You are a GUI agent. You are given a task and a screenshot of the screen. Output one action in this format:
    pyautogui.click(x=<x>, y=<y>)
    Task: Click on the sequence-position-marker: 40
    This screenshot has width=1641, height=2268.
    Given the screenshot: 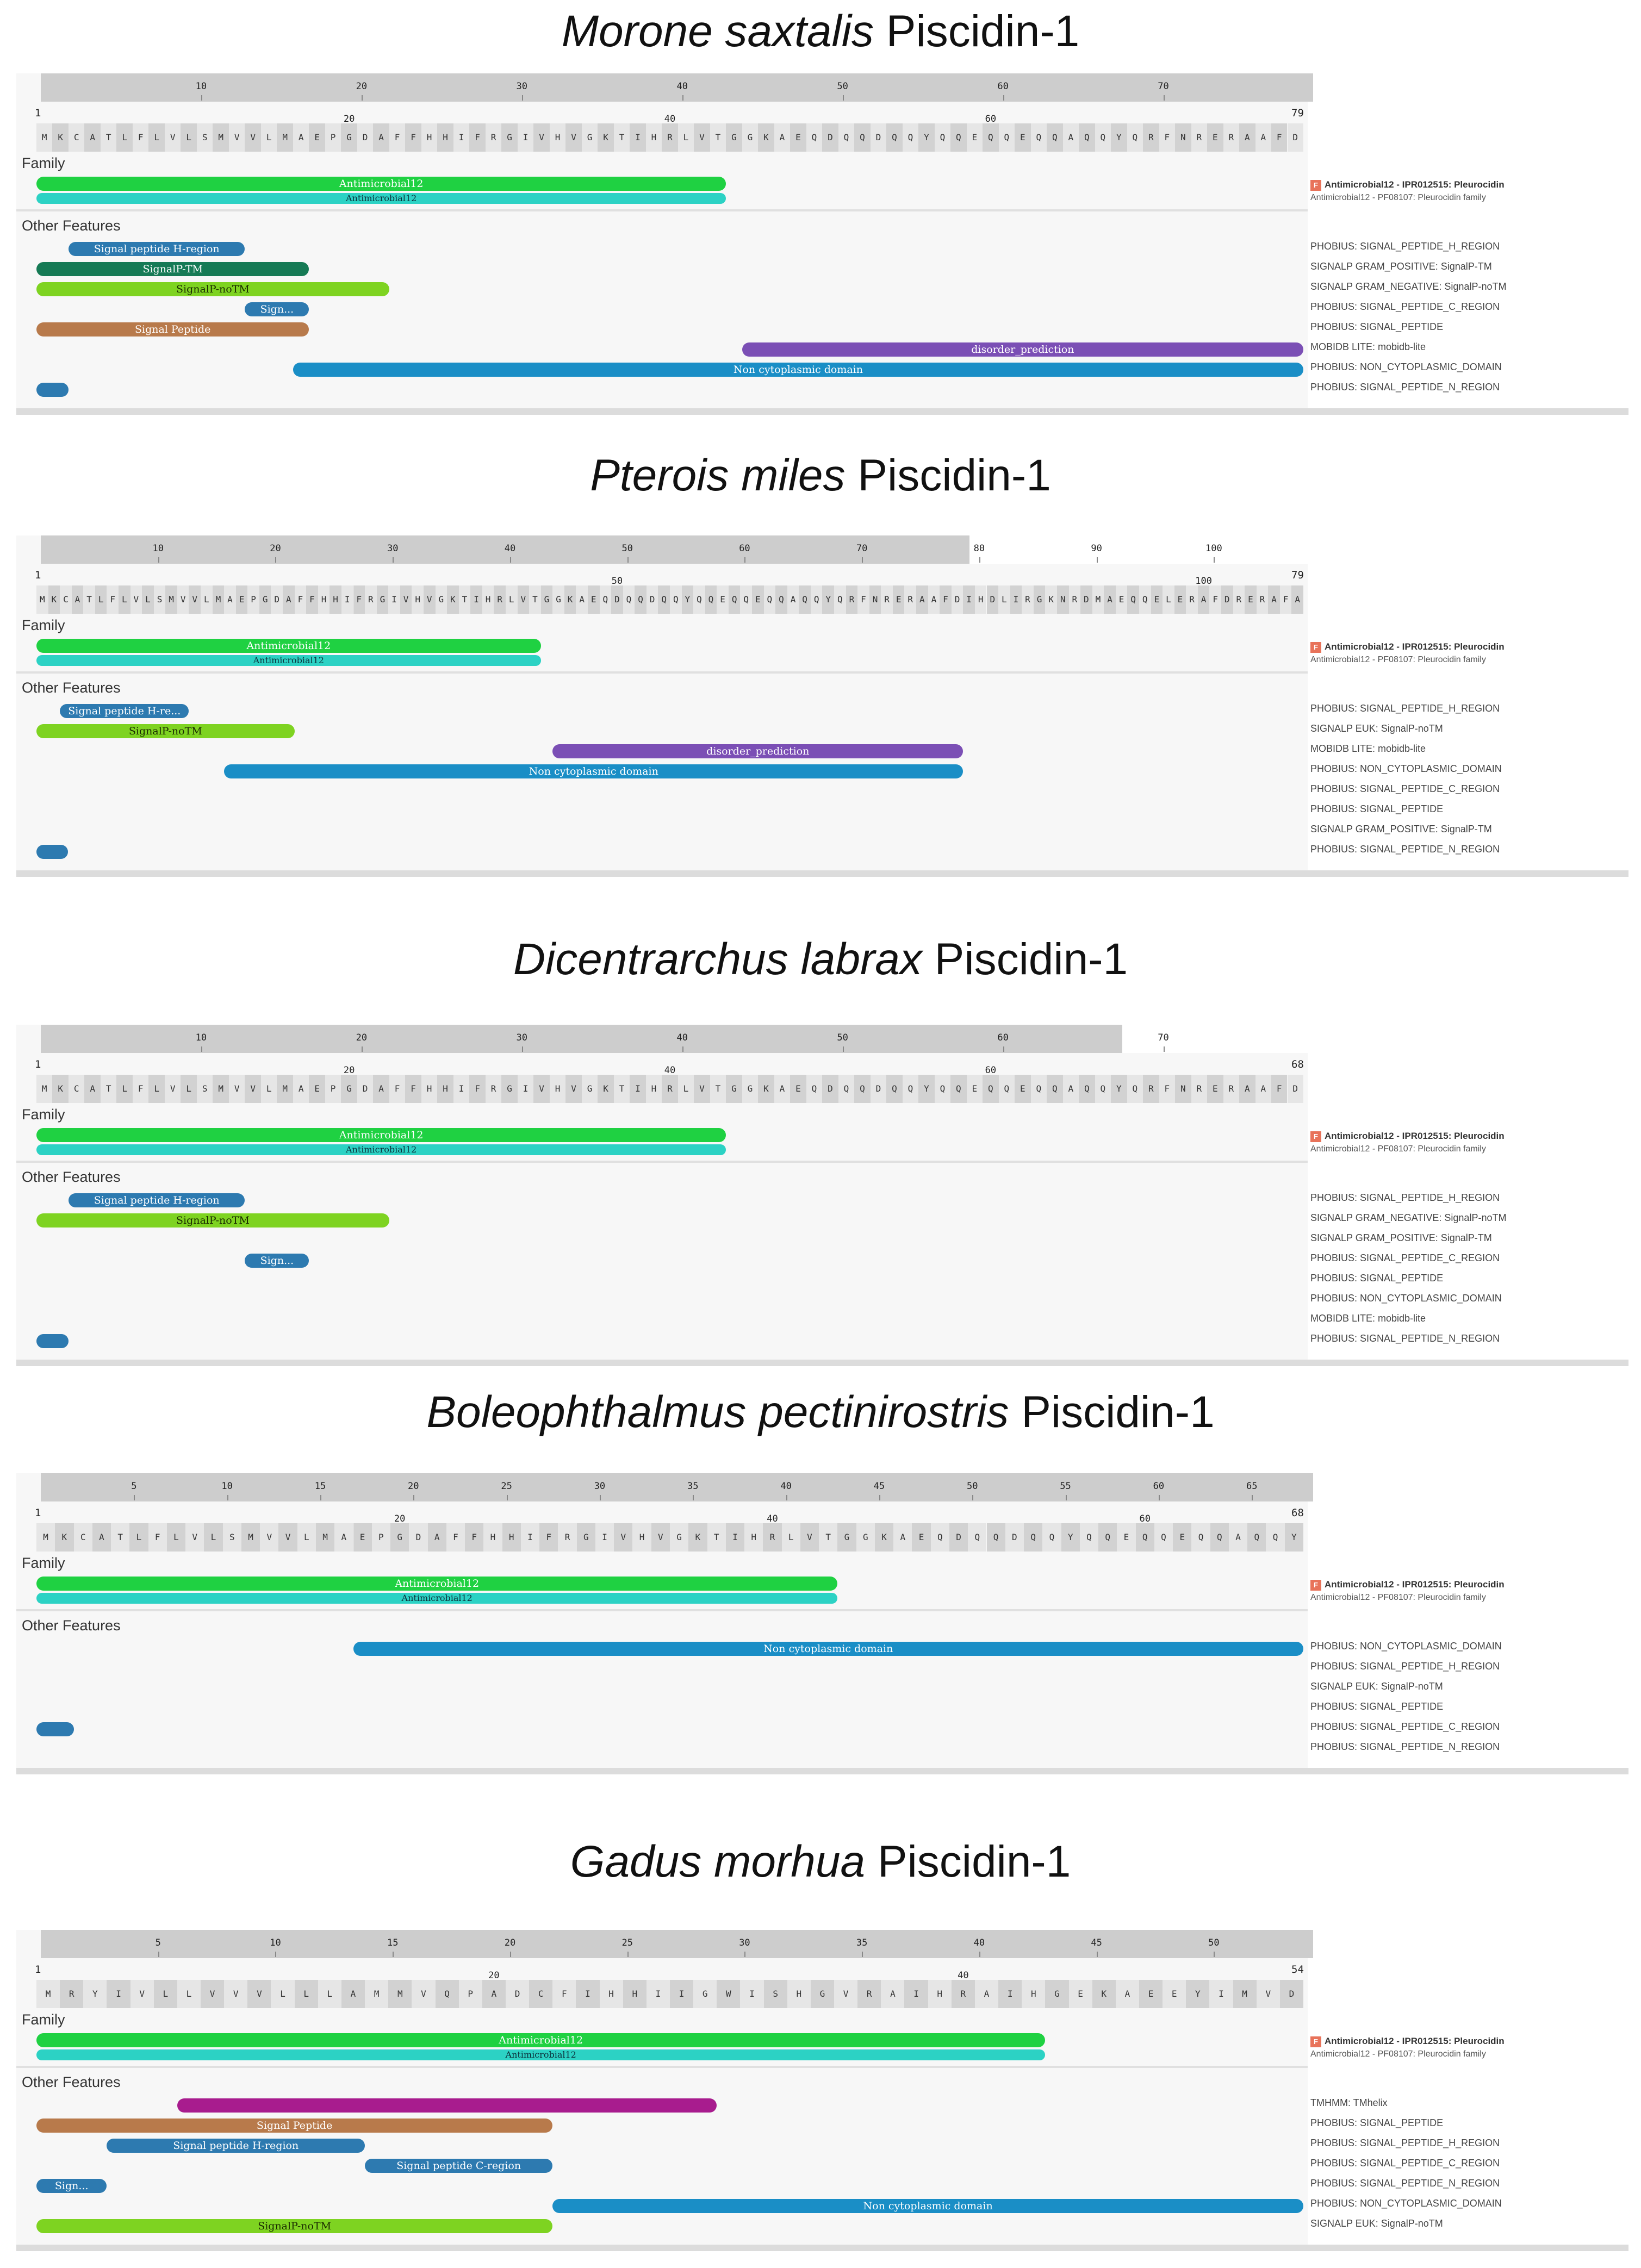 What is the action you would take?
    pyautogui.click(x=963, y=1975)
    